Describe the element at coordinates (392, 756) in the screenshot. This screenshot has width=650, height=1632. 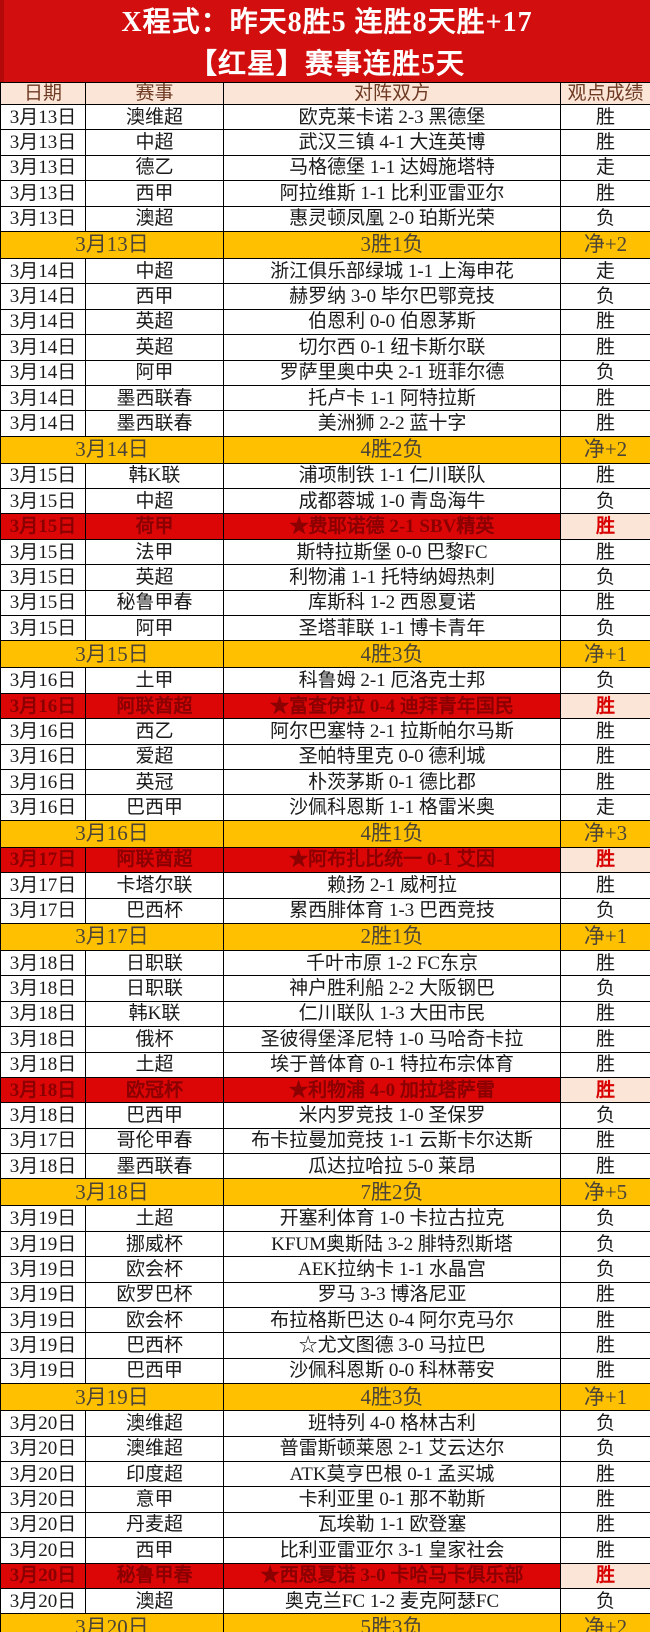
I see `match-cell: 圣帕特里克 0-0 德利城` at that location.